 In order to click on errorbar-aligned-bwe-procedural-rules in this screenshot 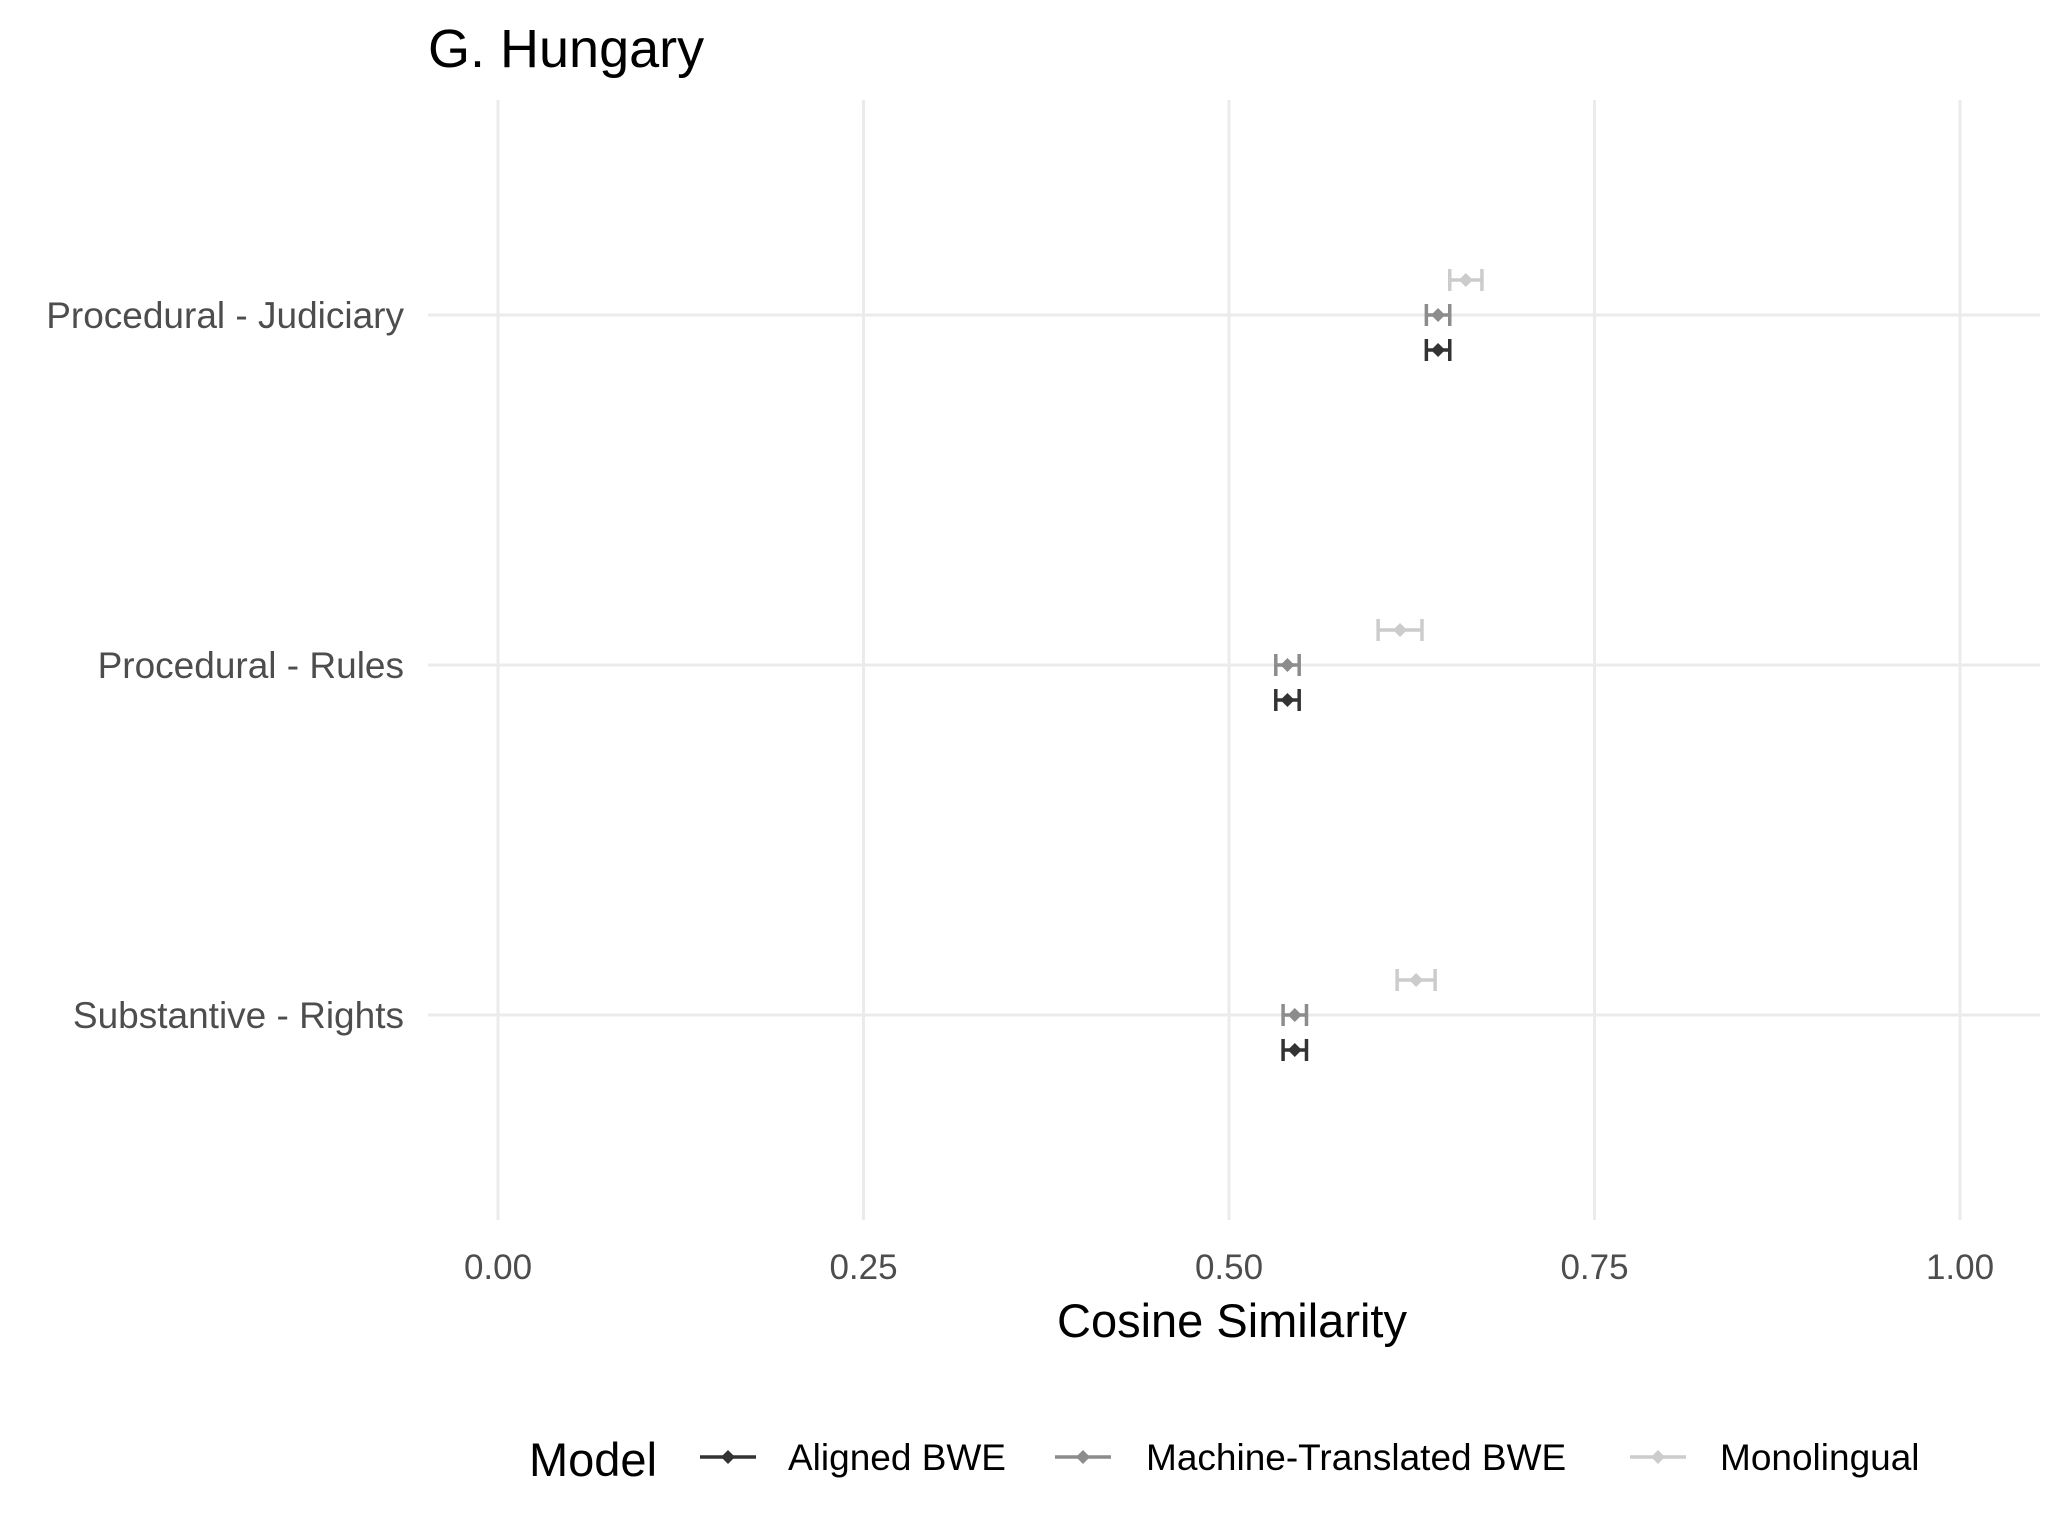, I will do `click(1287, 700)`.